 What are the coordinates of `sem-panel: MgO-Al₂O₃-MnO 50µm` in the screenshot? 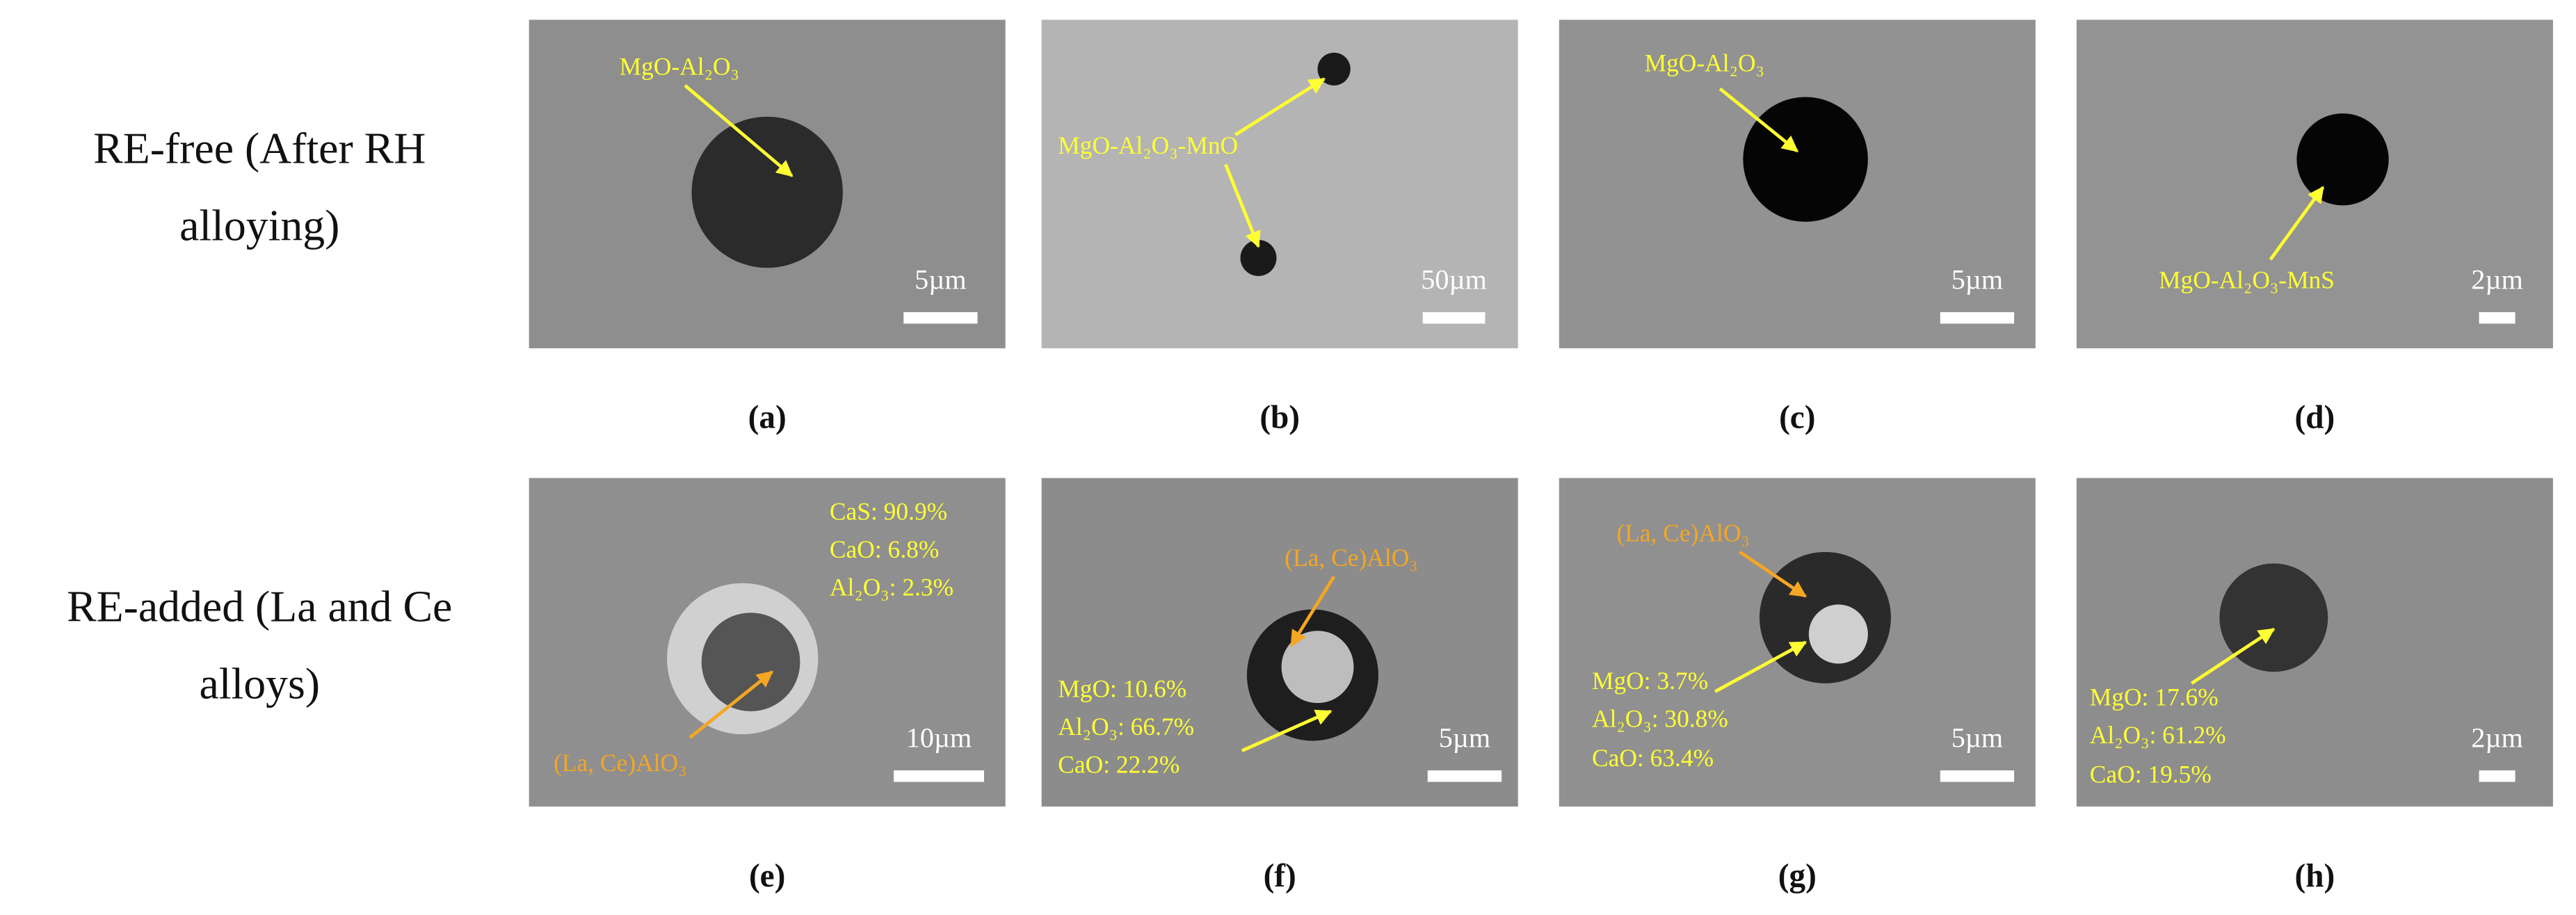 It's located at (1279, 183).